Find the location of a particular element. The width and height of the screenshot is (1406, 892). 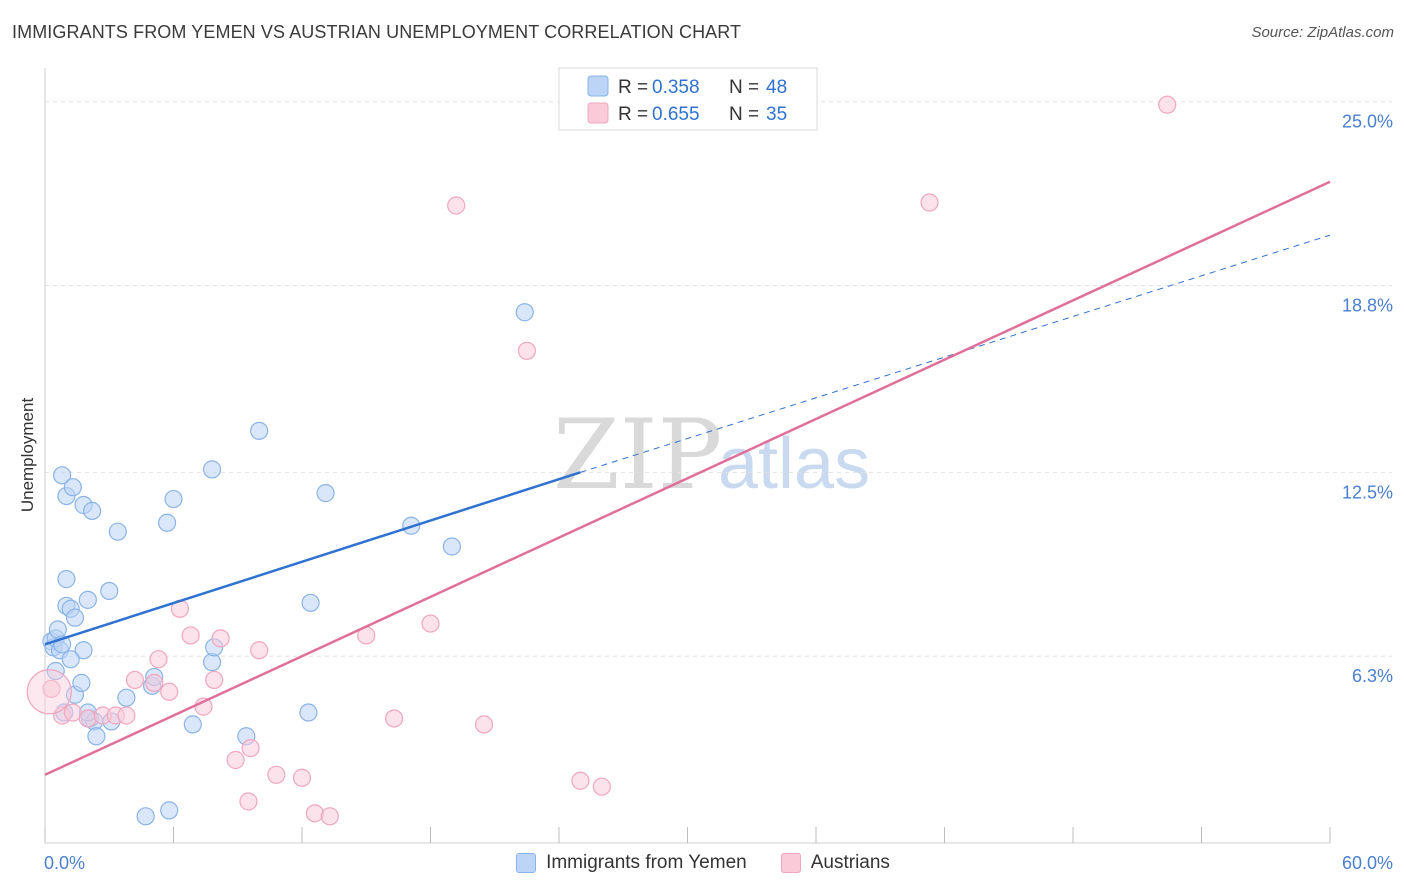

legend-r-label-austrians: R = is located at coordinates (633, 114).